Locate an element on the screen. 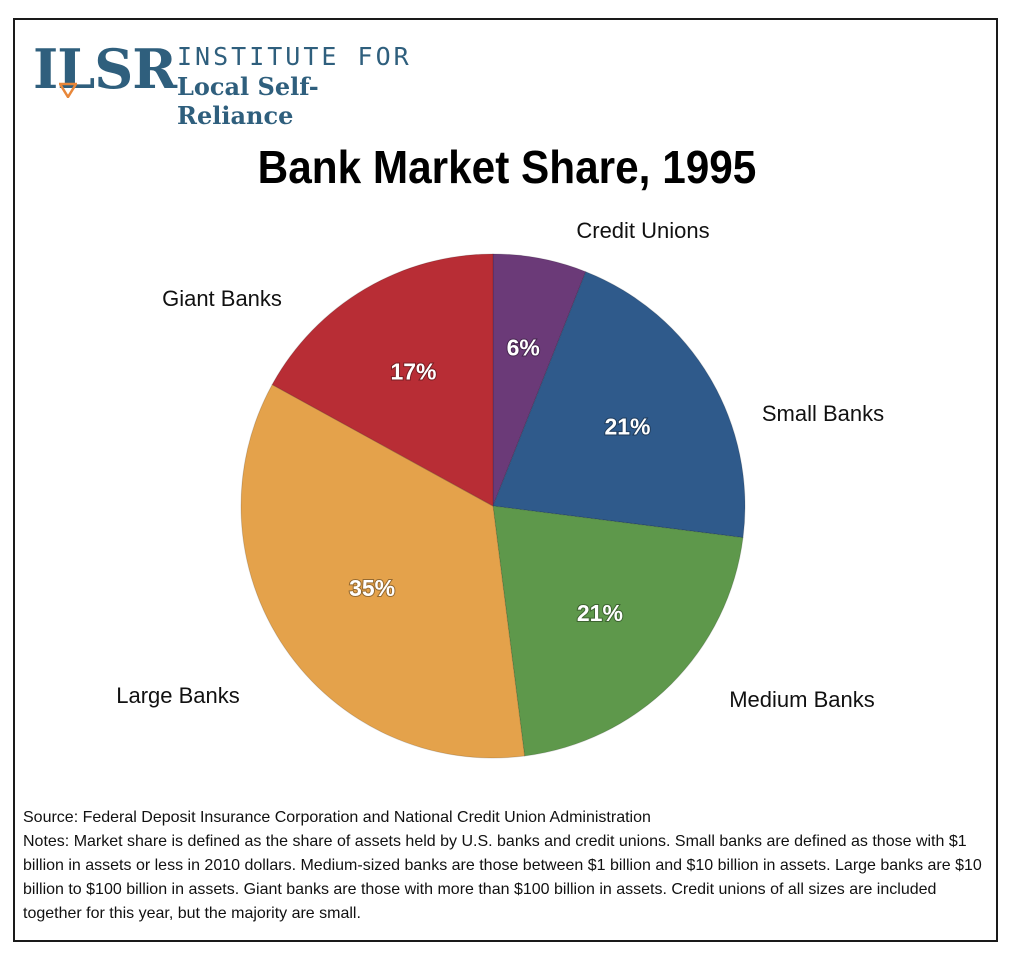  slice-large-banks is located at coordinates (383, 571).